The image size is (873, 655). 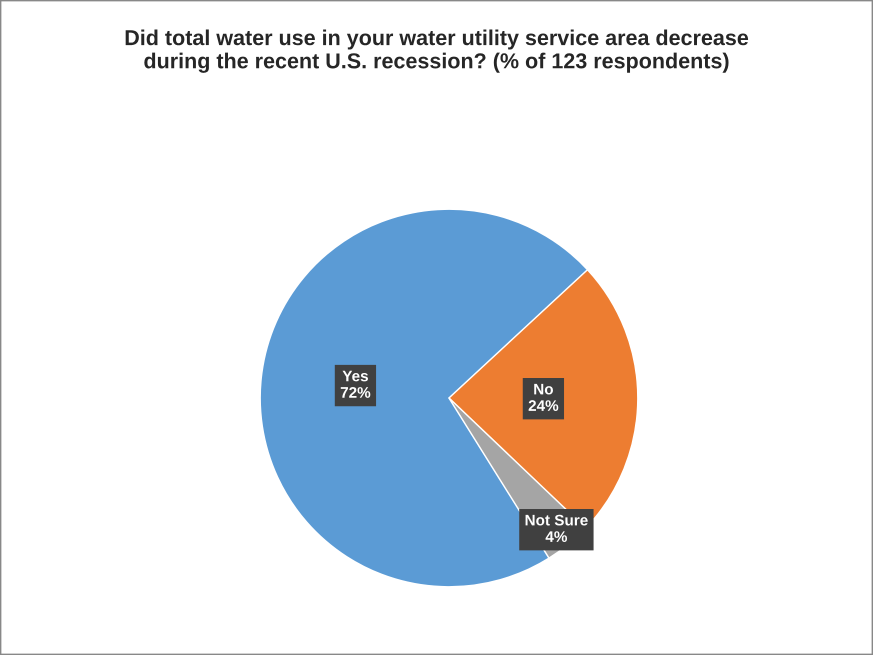 I want to click on slice-label: Not Sure, so click(x=557, y=520).